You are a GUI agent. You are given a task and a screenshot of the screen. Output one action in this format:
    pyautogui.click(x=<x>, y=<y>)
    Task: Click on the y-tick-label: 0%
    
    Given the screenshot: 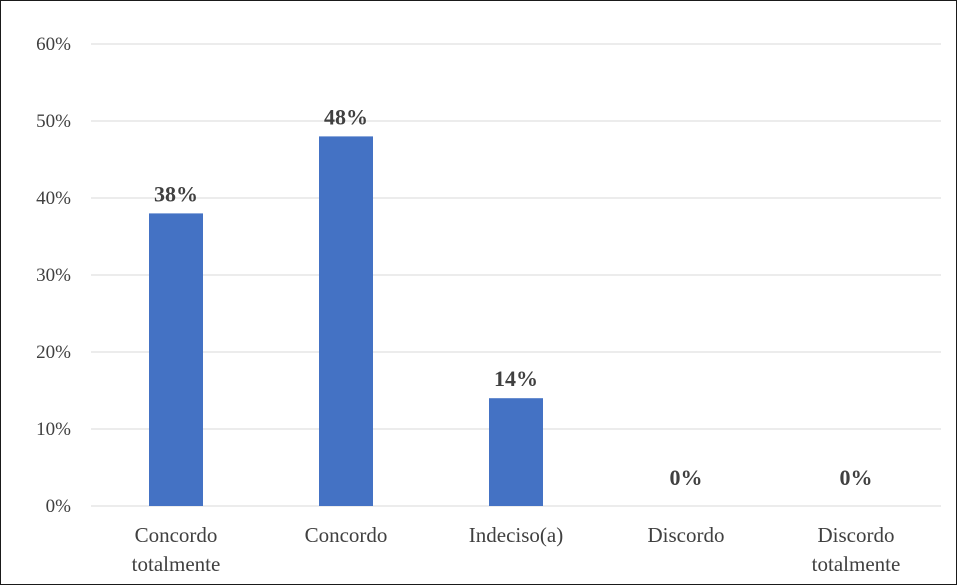 What is the action you would take?
    pyautogui.click(x=59, y=506)
    